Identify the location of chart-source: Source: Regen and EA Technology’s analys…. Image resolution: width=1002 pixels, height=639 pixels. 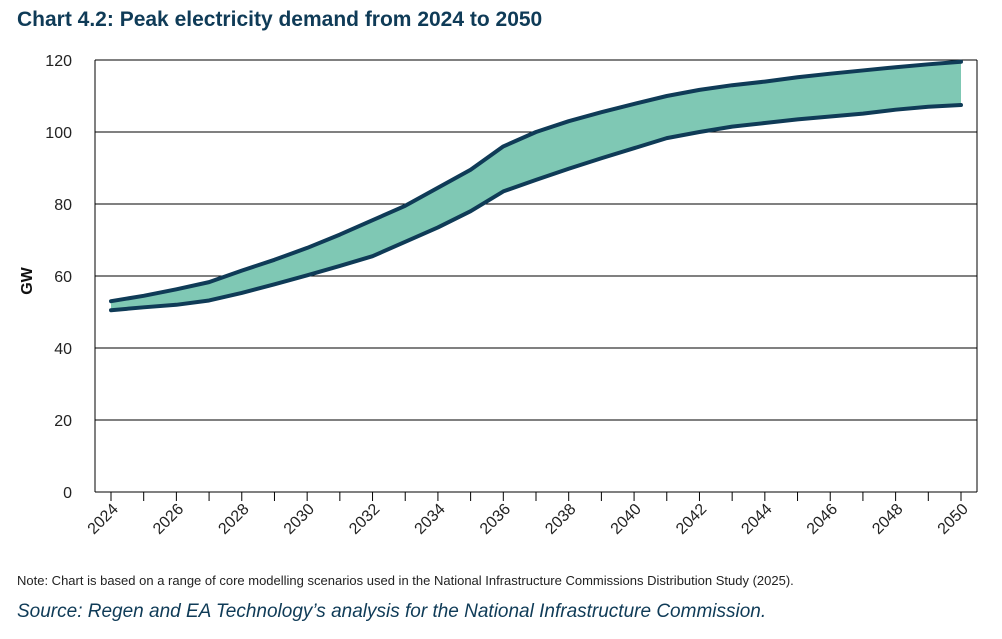
(392, 611).